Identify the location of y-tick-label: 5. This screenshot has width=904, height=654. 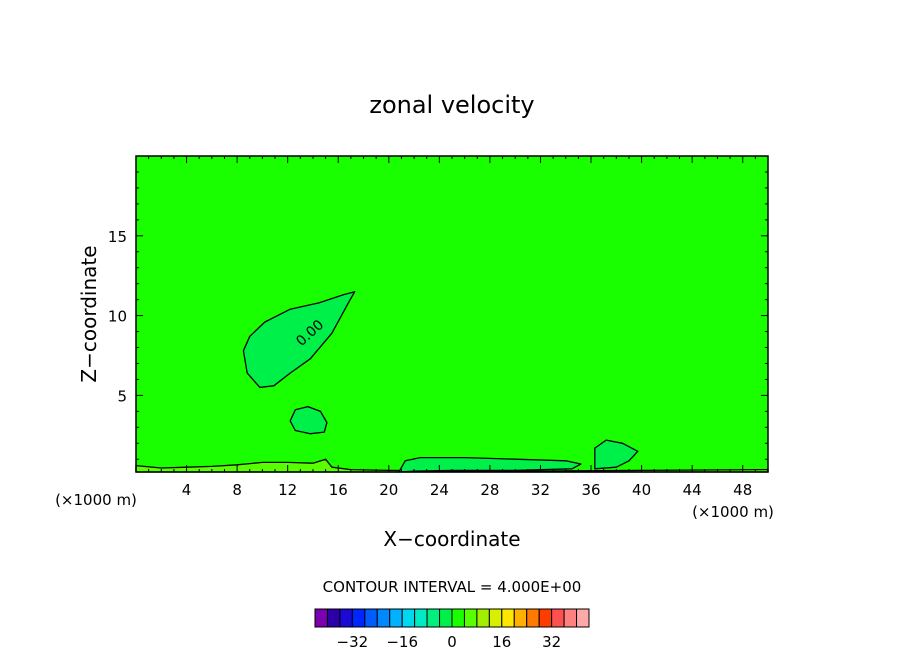
(122, 396).